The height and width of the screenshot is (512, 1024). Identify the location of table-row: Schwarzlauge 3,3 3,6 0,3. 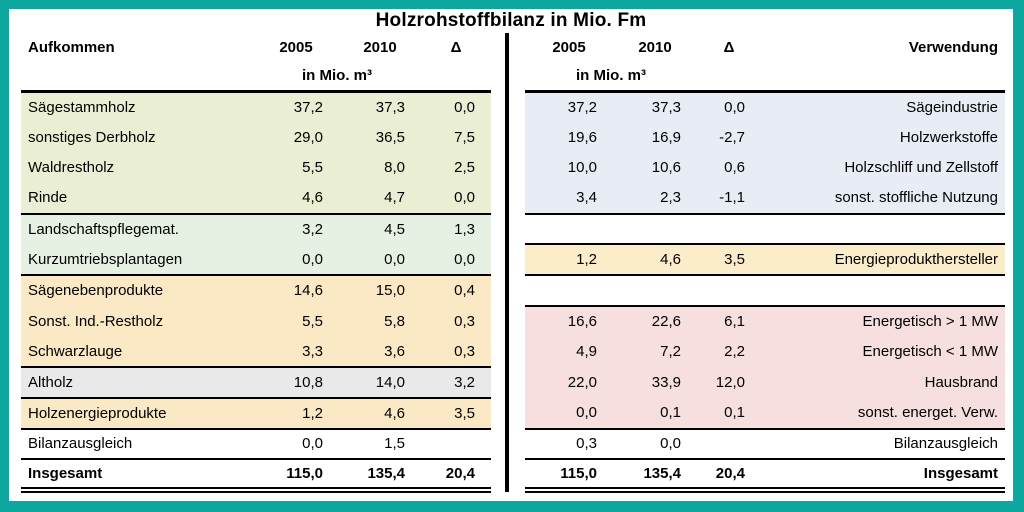
(256, 352).